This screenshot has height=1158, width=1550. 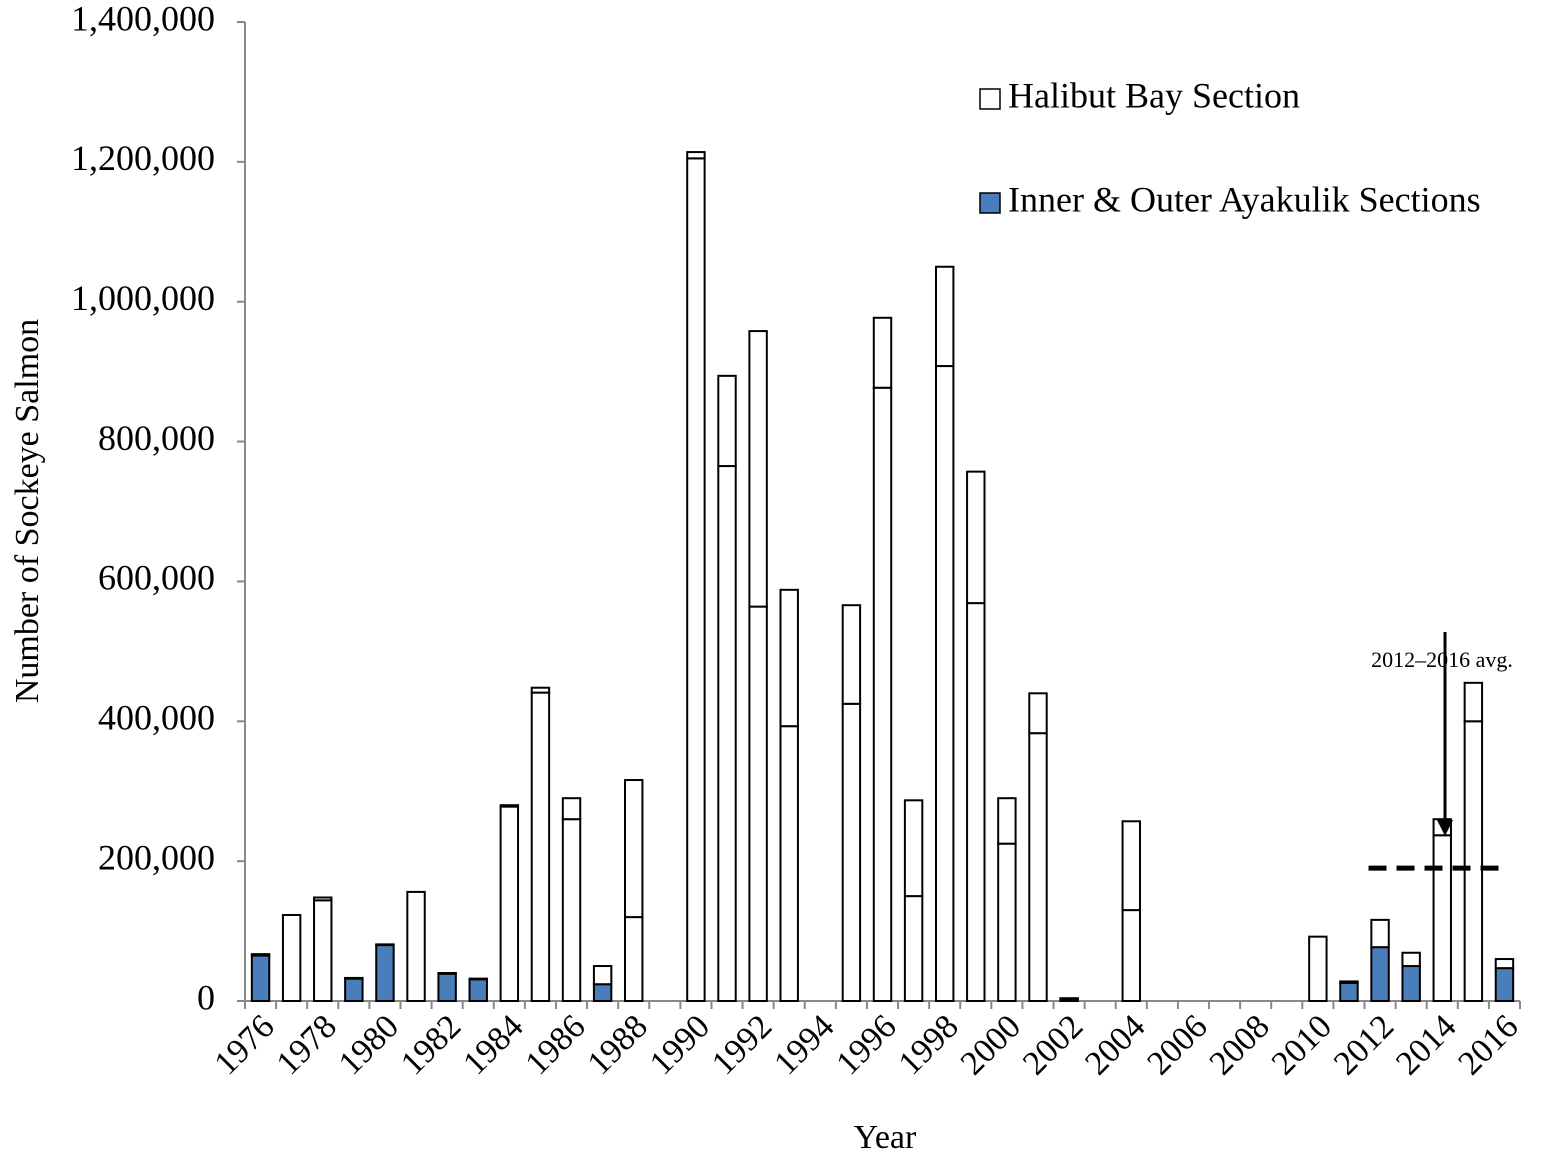 What do you see at coordinates (1154, 95) in the screenshot?
I see `legend-label: Halibut Bay Section` at bounding box center [1154, 95].